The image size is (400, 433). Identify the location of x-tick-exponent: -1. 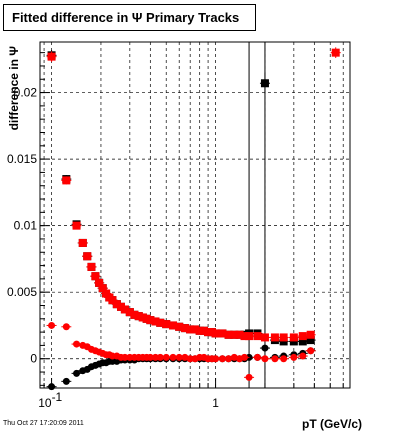
(57, 397).